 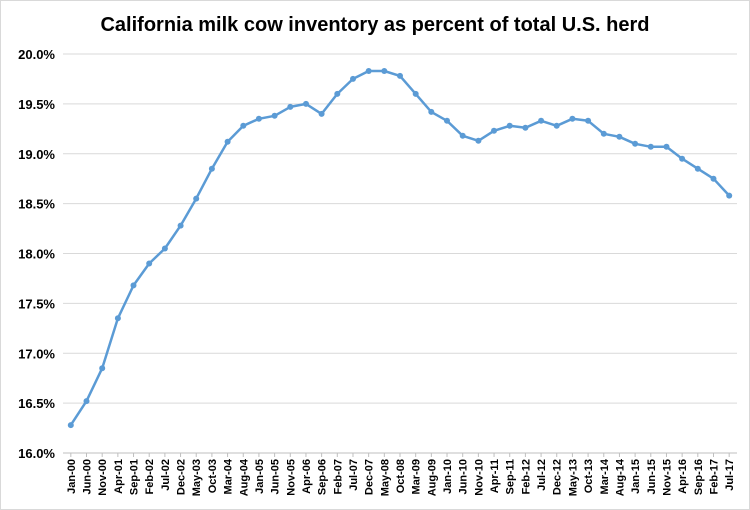 I want to click on x-tick-label: Jun-05, so click(x=276, y=476).